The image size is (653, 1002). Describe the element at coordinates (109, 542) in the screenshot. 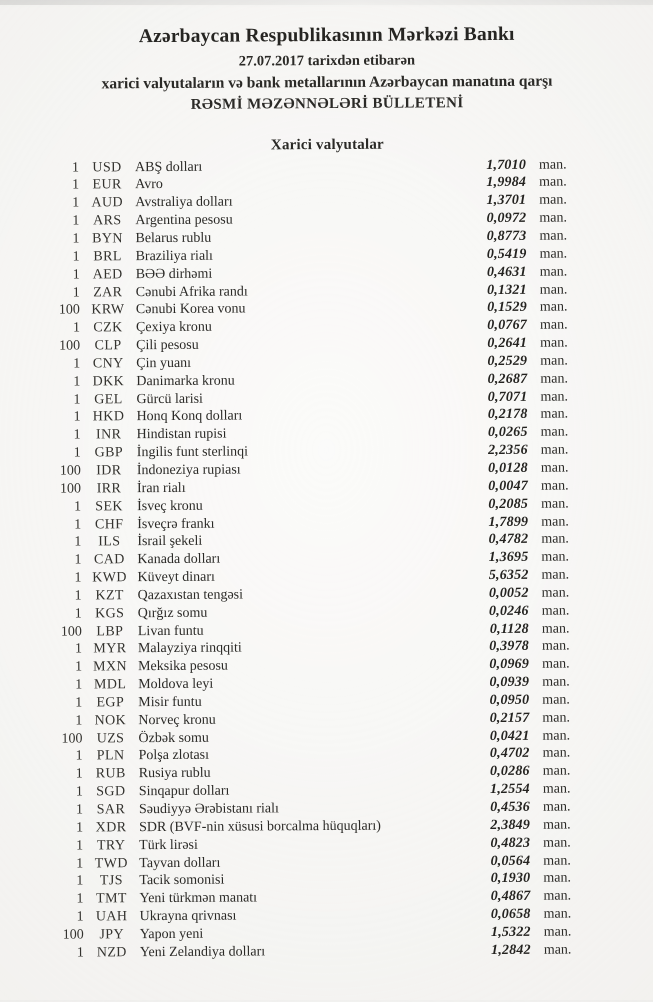

I see `currency-code: ILS` at that location.